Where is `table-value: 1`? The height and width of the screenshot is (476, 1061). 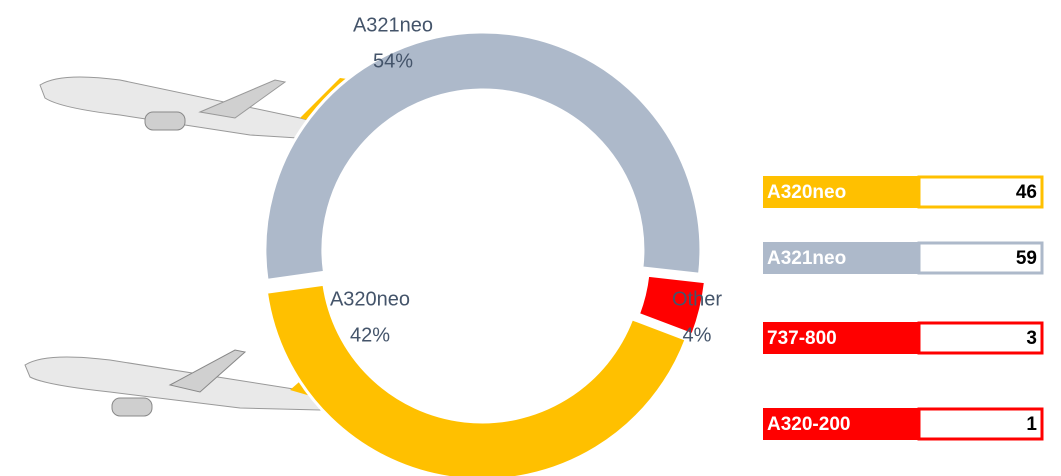 table-value: 1 is located at coordinates (1031, 424).